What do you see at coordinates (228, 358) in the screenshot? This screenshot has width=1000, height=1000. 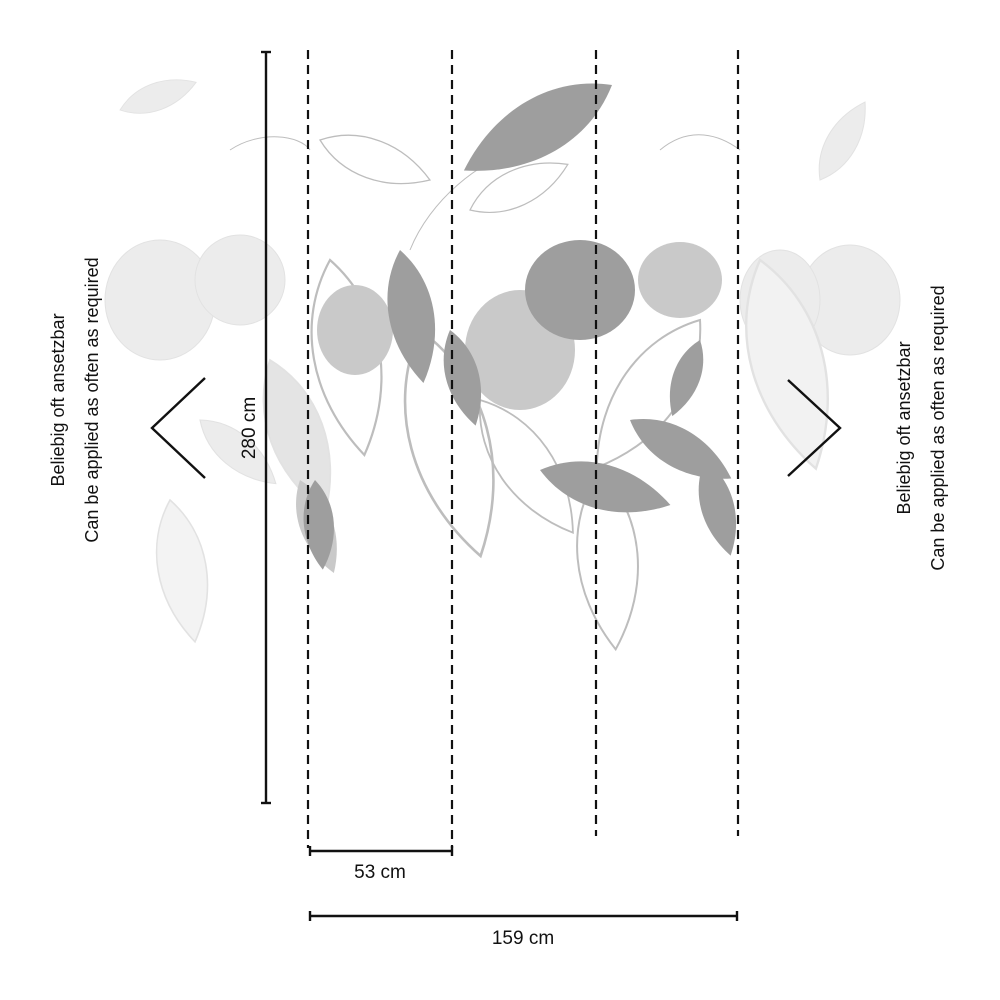 I see `faded-foliage-left` at bounding box center [228, 358].